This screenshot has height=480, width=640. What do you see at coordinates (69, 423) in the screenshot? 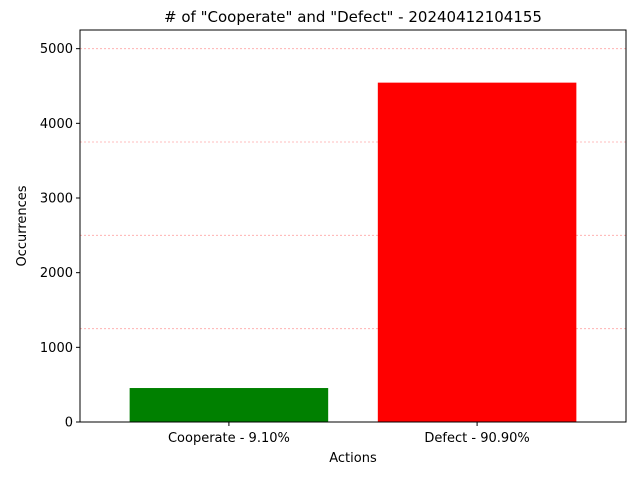
I see `y-tick-label-0: 0` at bounding box center [69, 423].